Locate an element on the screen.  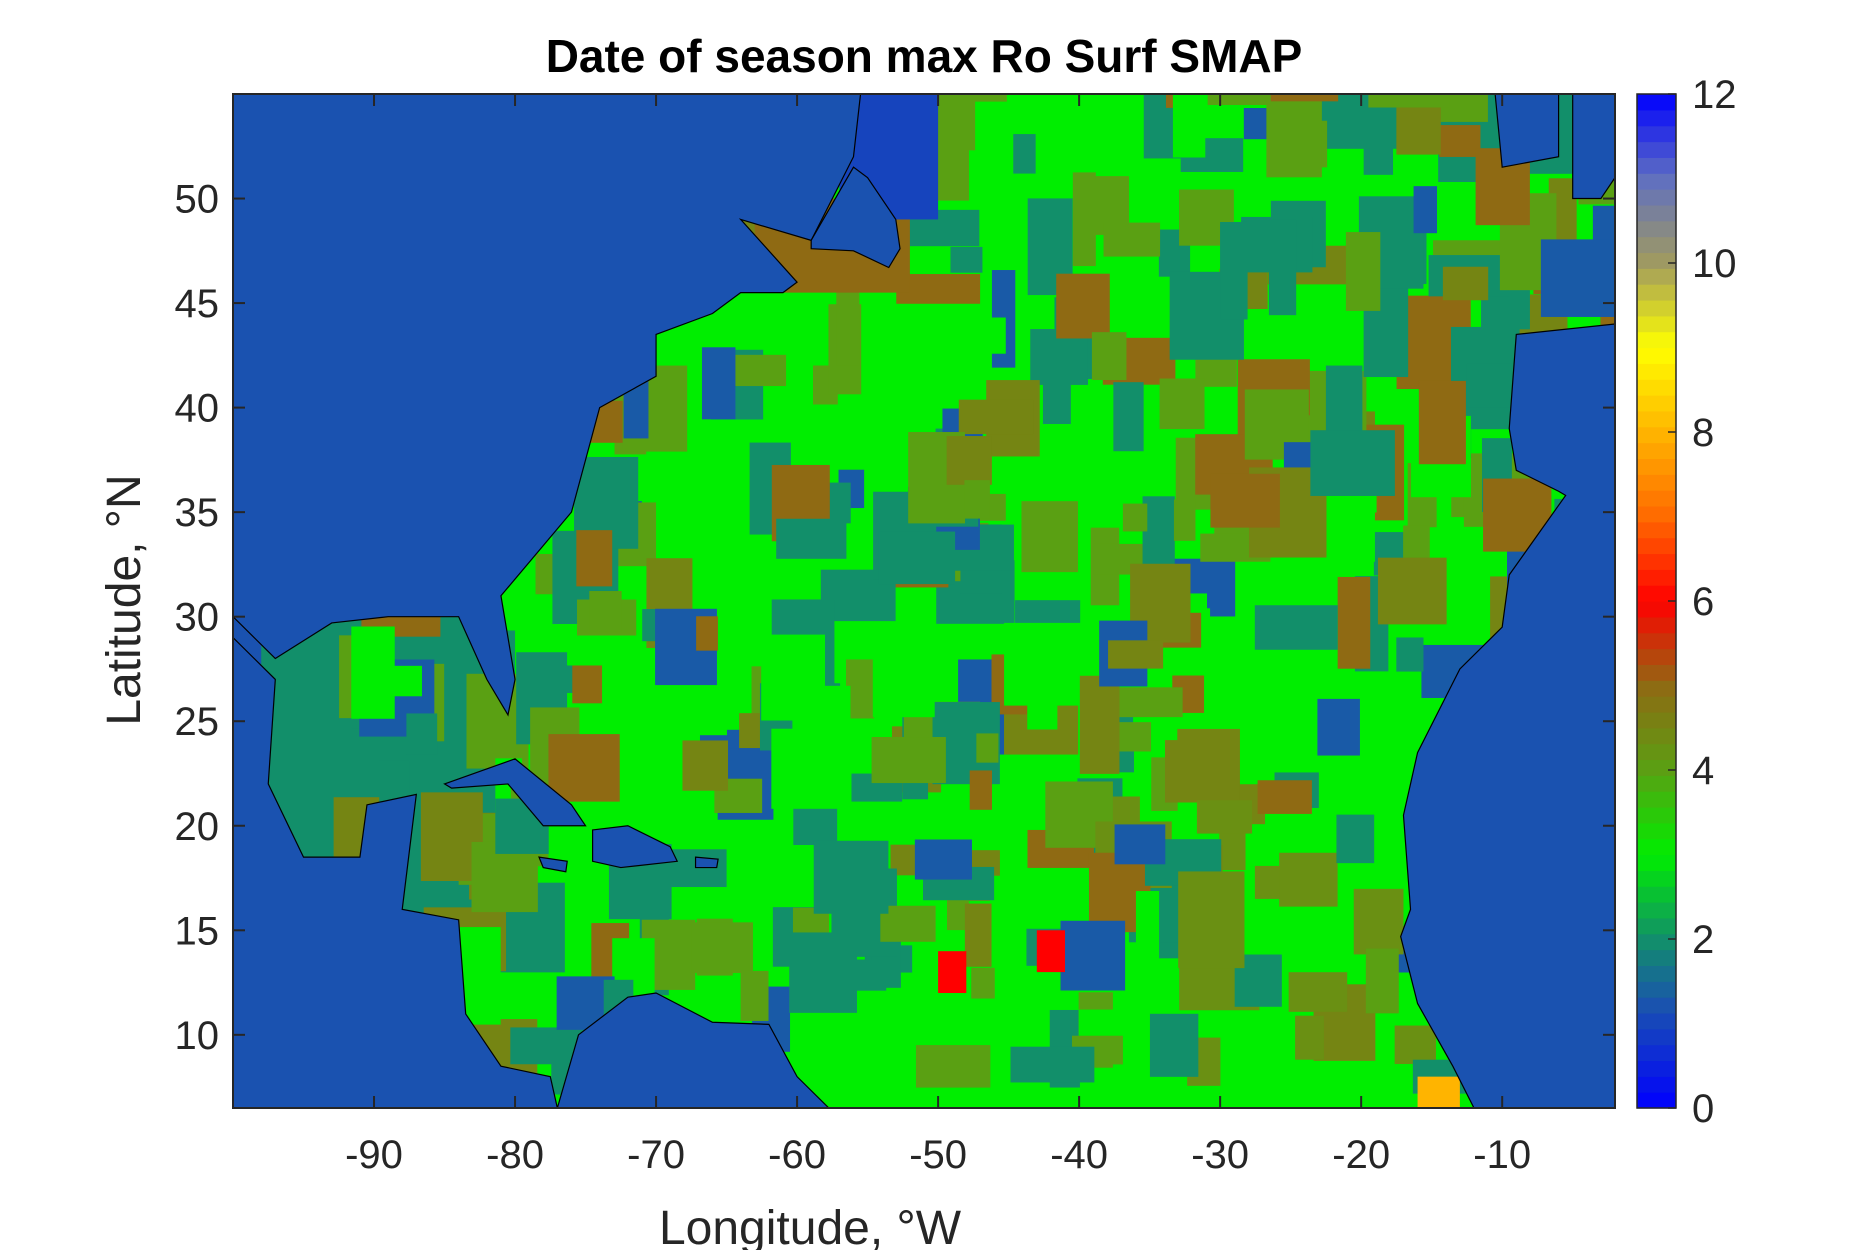
colorbar-tick-label: 6 is located at coordinates (1703, 602).